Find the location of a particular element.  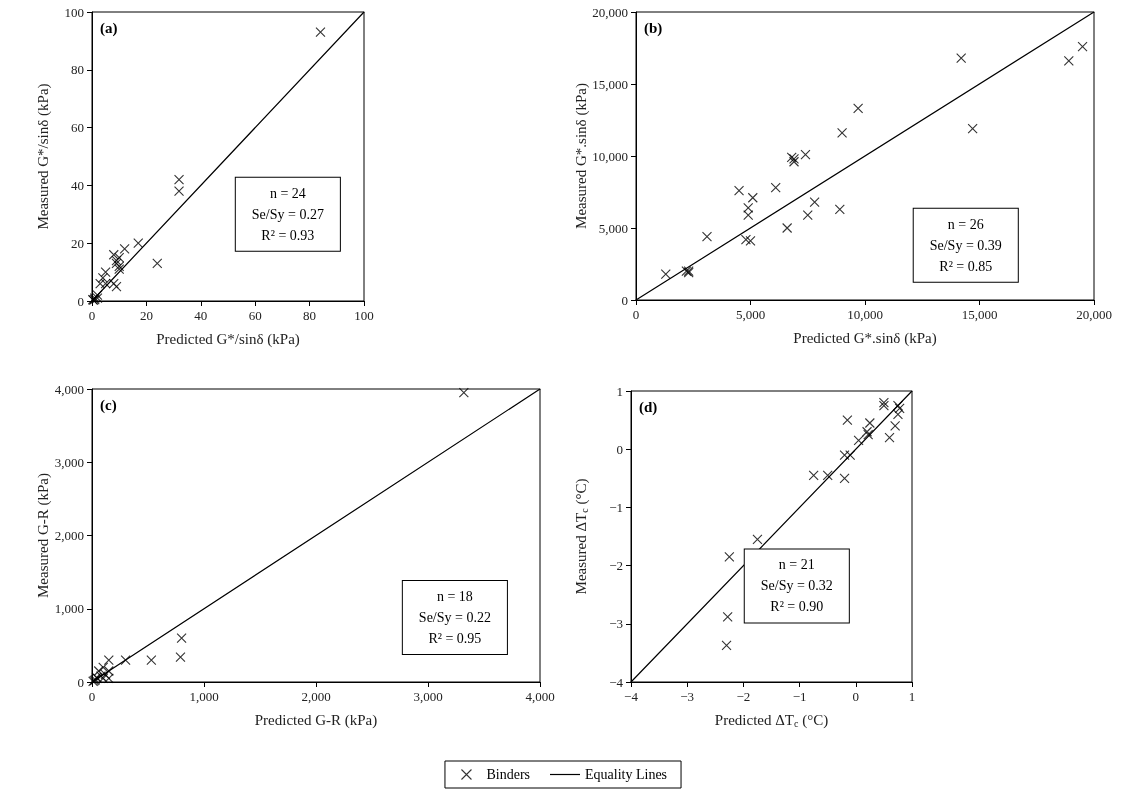

y-axis-title: Measured G*/sinδ (kPa) is located at coordinates (43, 156).